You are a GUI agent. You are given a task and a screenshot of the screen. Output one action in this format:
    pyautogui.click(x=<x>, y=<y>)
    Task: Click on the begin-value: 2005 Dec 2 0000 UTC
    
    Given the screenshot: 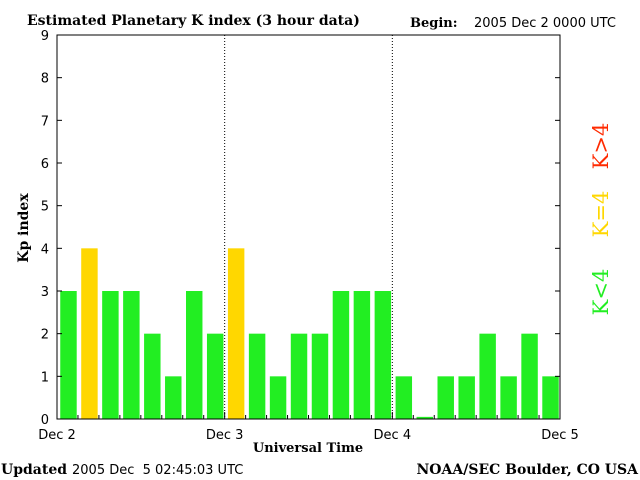 What is the action you would take?
    pyautogui.click(x=545, y=23)
    